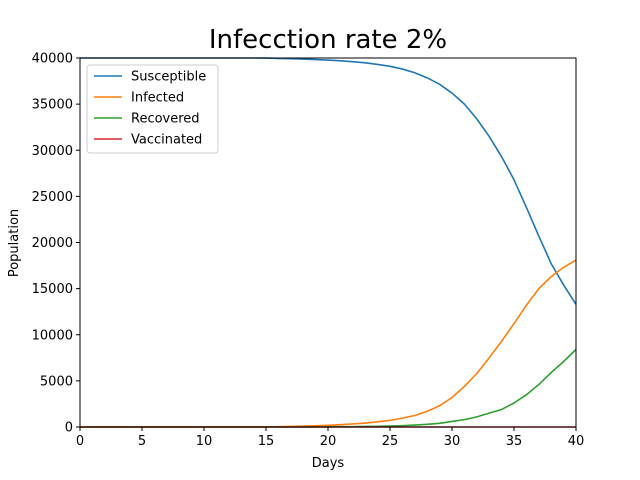 This screenshot has width=640, height=480. I want to click on legend-label-vaccinated: Vaccinated, so click(166, 140).